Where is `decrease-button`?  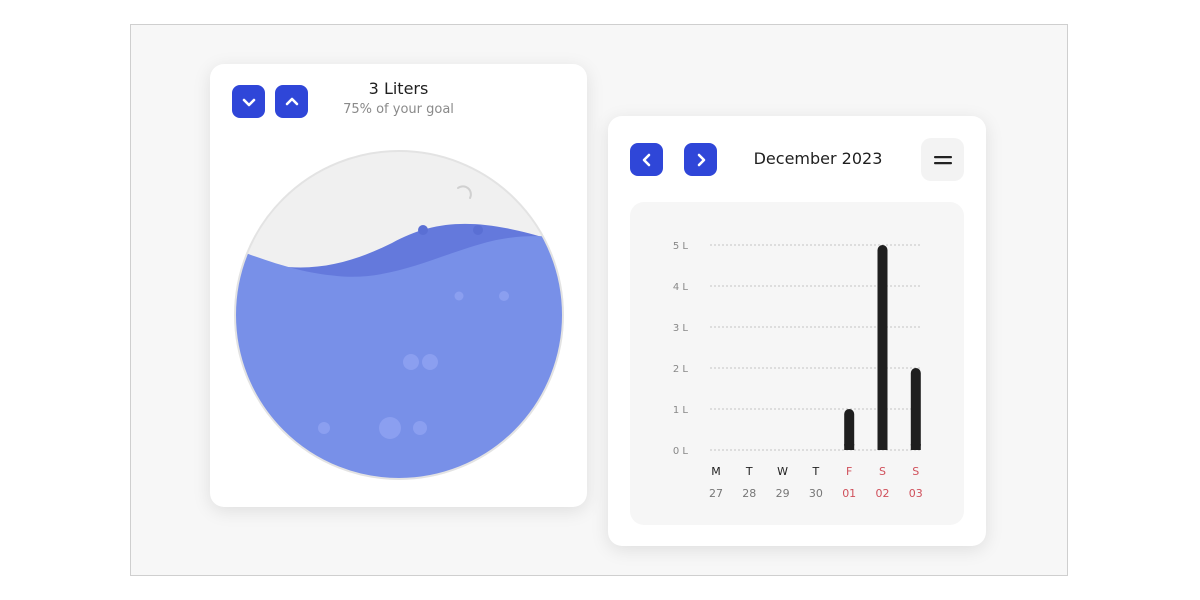 decrease-button is located at coordinates (248, 101).